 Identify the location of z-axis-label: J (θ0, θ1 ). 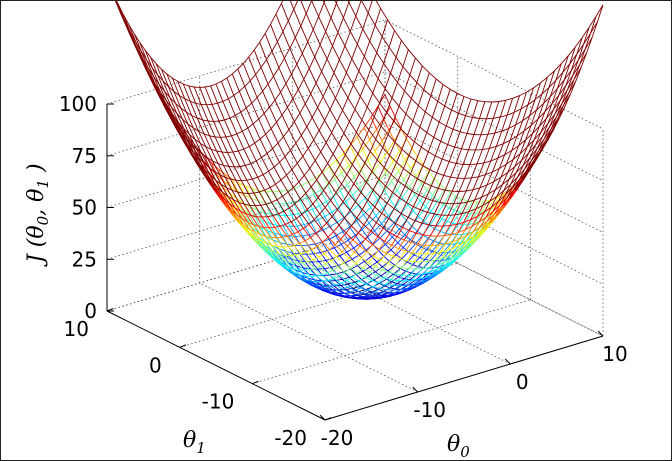
(38, 215).